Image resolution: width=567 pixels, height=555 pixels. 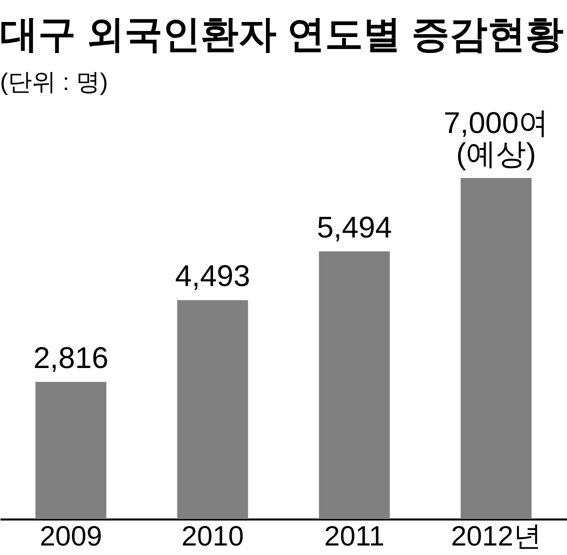 I want to click on data-label: 2,816, so click(x=70, y=358).